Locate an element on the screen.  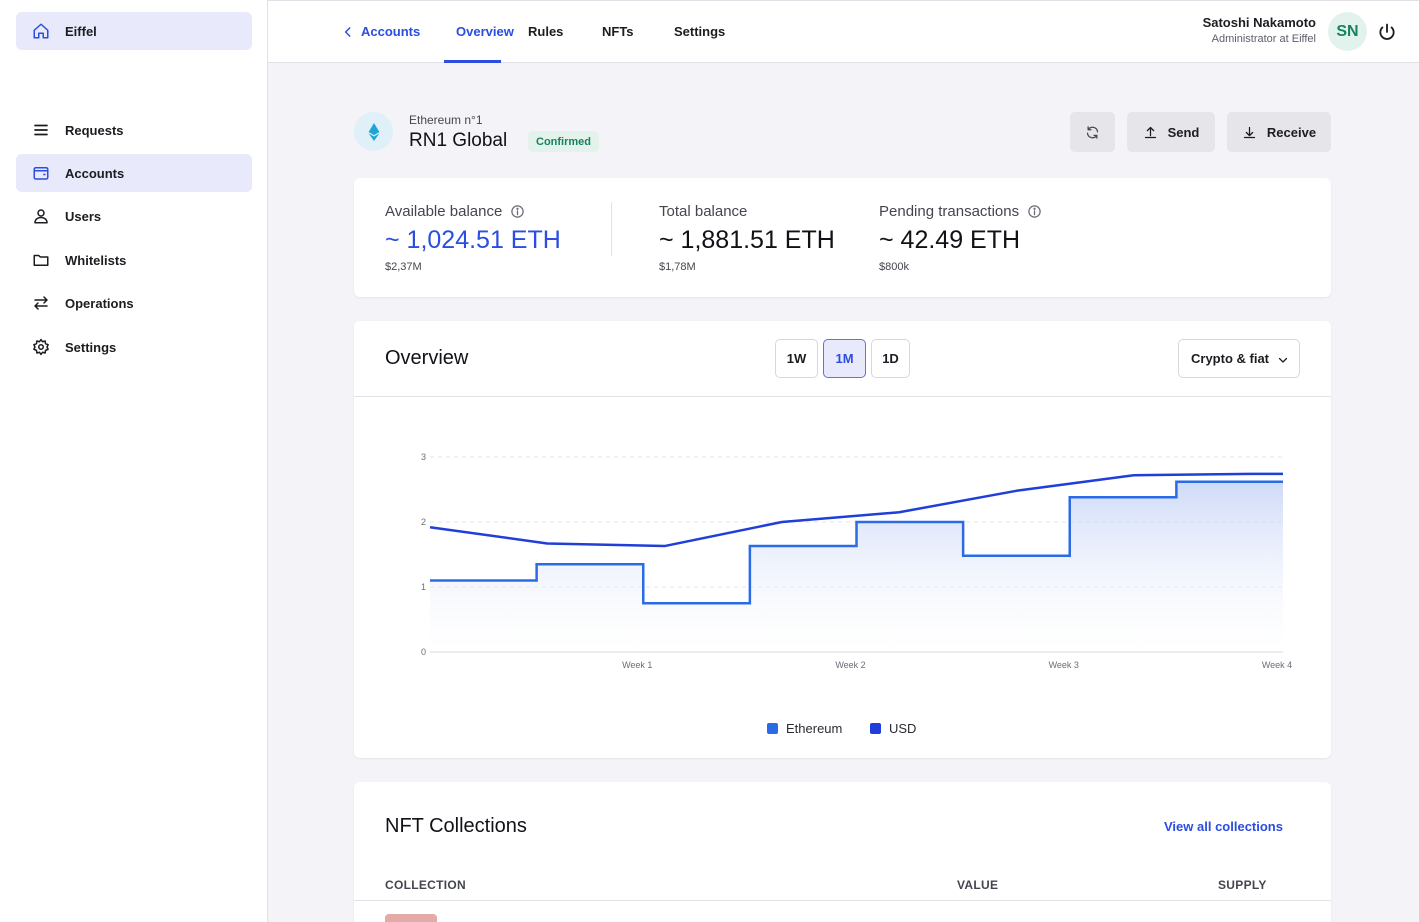
pending-transactions-fiat: $800k is located at coordinates (894, 267).